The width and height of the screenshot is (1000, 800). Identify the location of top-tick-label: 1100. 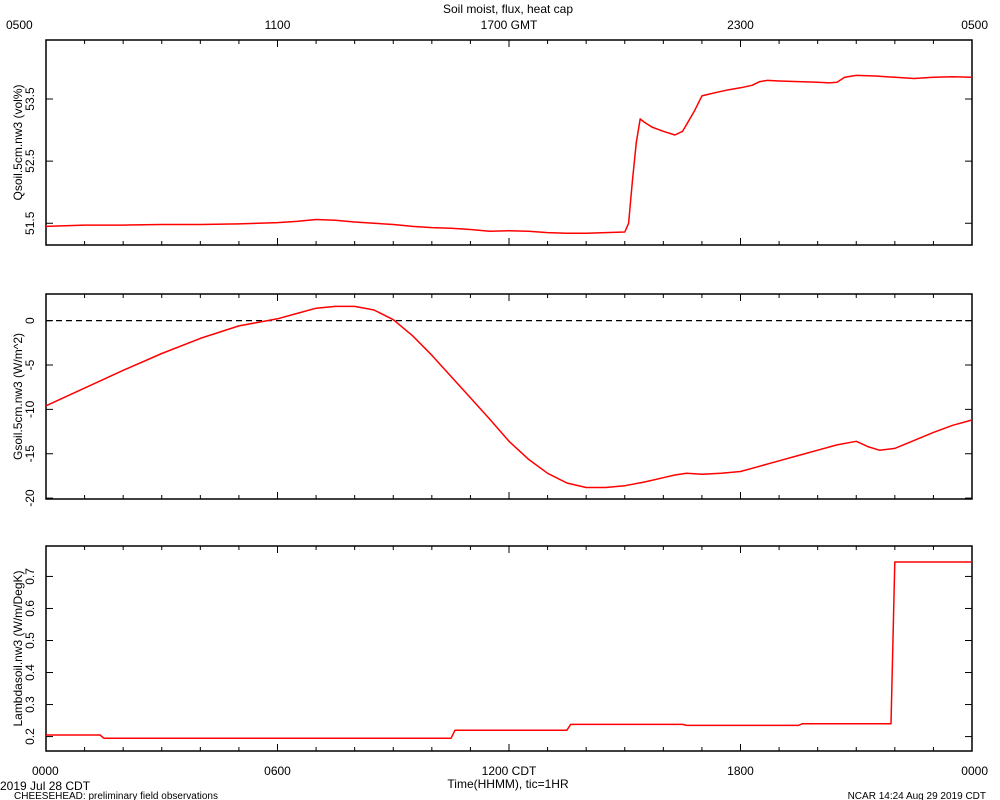
(278, 25).